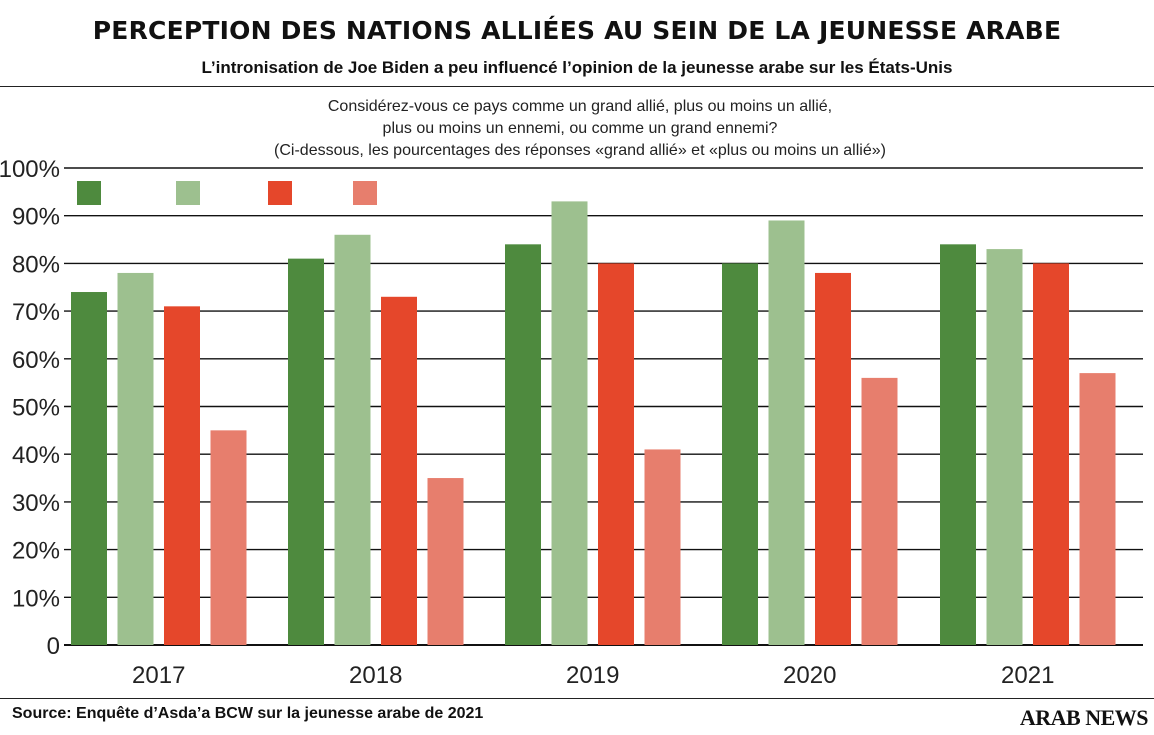  What do you see at coordinates (158, 675) in the screenshot?
I see `x-tick-label: 2017` at bounding box center [158, 675].